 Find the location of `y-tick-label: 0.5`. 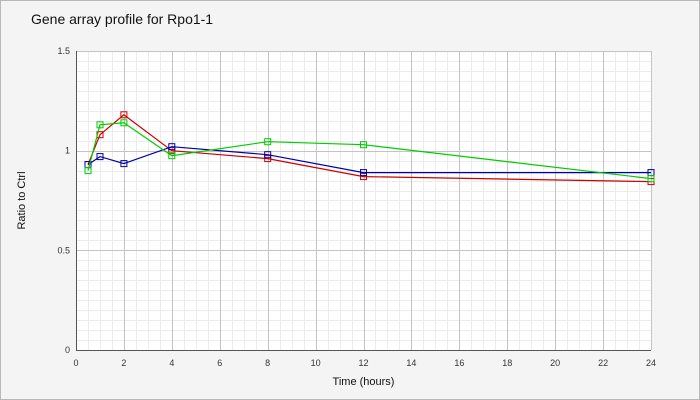

y-tick-label: 0.5 is located at coordinates (63, 250).